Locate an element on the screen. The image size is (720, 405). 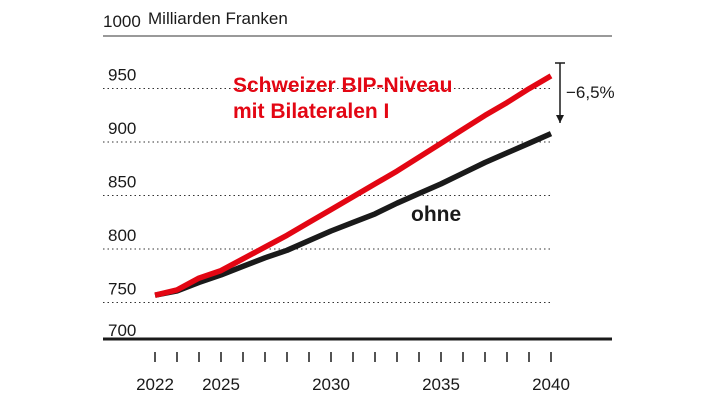
y-tick-label: 1000 is located at coordinates (122, 21).